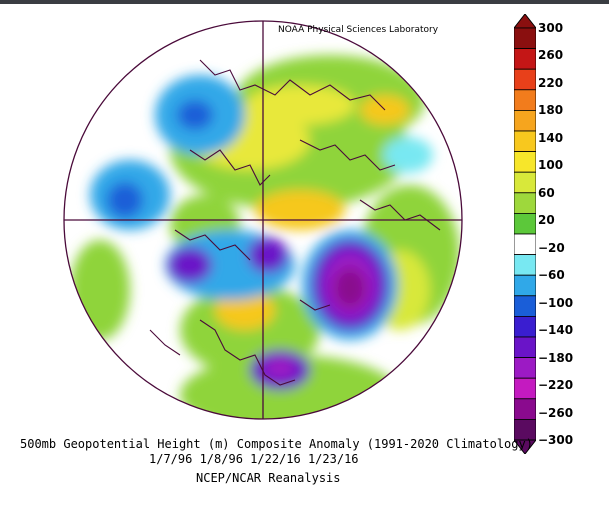 The width and height of the screenshot is (609, 505). Describe the element at coordinates (551, 247) in the screenshot. I see `colorbar-tick-label: −20` at that location.